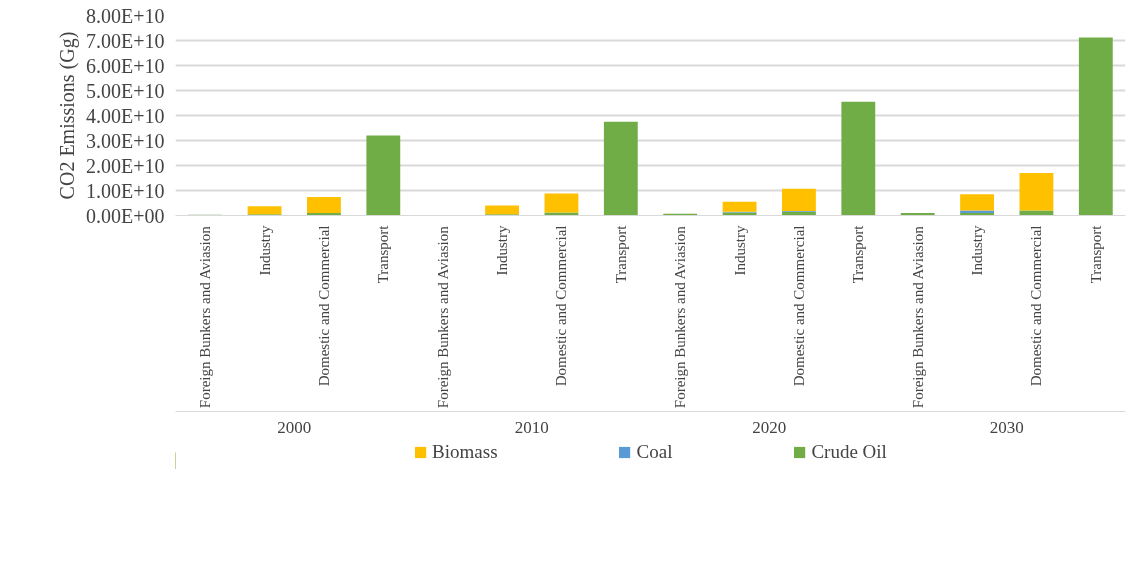 Image resolution: width=1136 pixels, height=587 pixels. Describe the element at coordinates (125, 40) in the screenshot. I see `y-tick-label: 7.00E+10` at that location.